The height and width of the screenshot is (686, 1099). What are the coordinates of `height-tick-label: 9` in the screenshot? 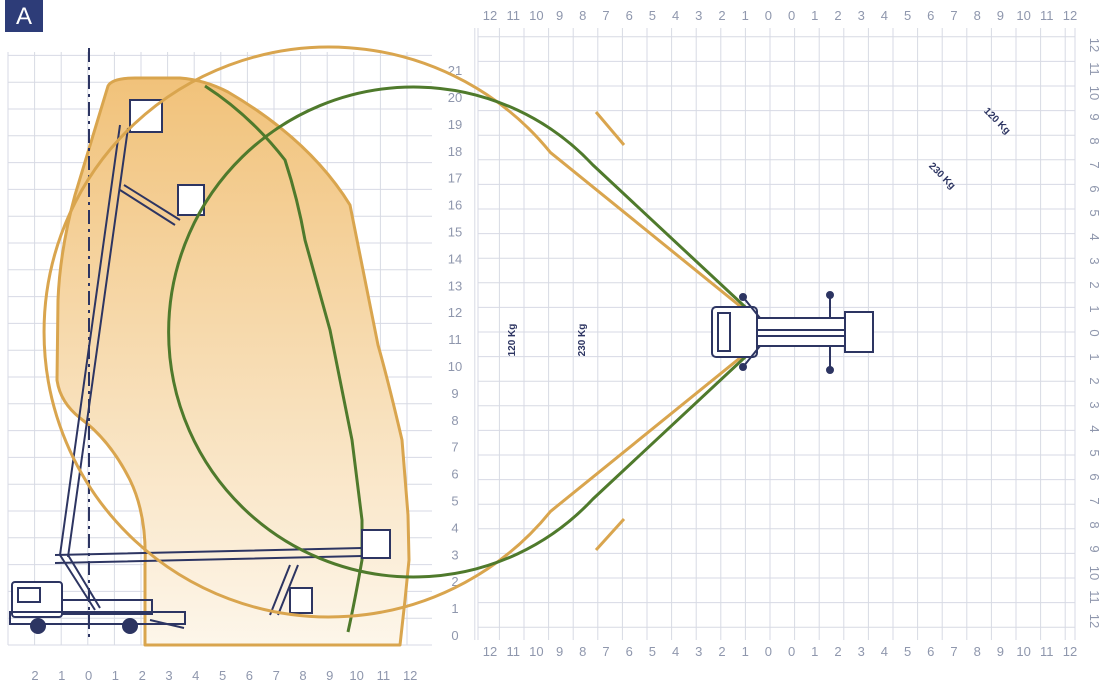 It's located at (454, 393).